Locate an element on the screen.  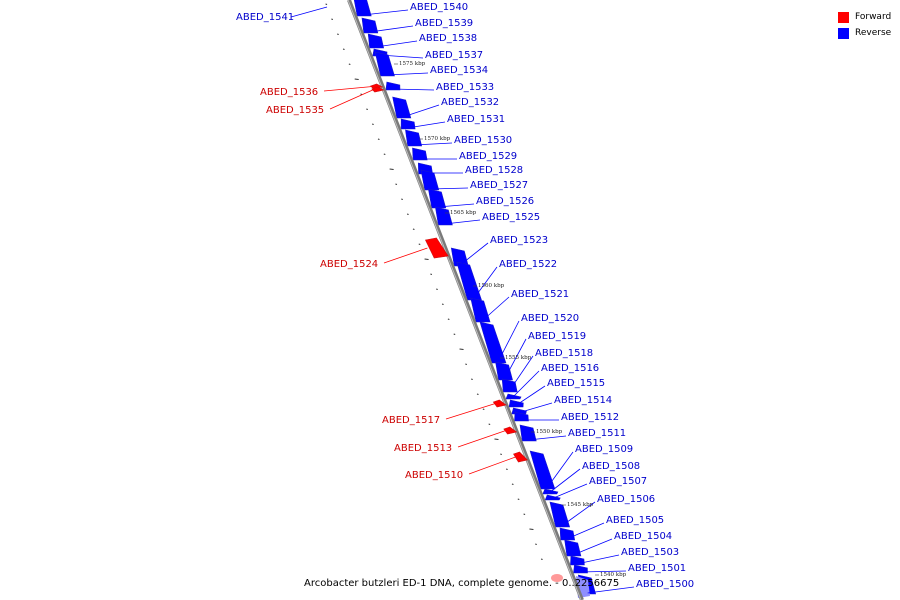
reverse-gene-label: ABED_1507 is located at coordinates (618, 481).